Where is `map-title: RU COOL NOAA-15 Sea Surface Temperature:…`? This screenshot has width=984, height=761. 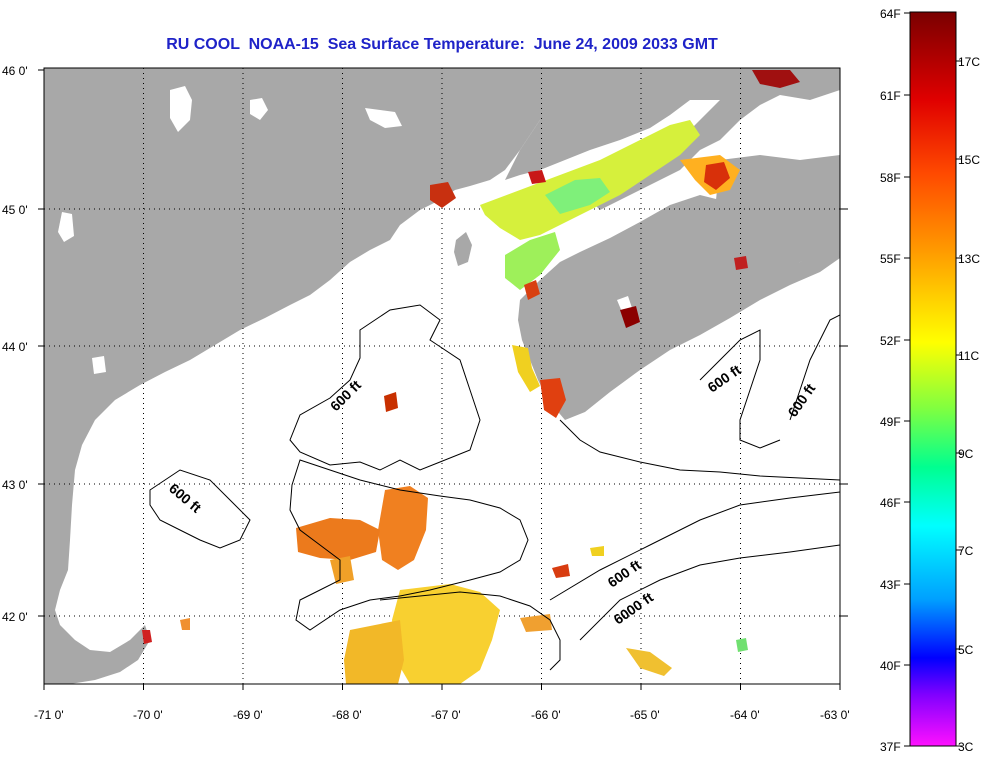 map-title: RU COOL NOAA-15 Sea Surface Temperature:… is located at coordinates (442, 44).